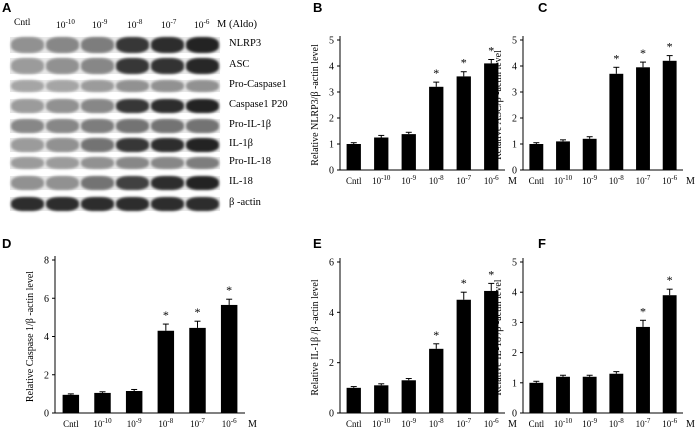 The width and height of the screenshot is (700, 442). Describe the element at coordinates (542, 243) in the screenshot. I see `panel-letter-f: F` at that location.